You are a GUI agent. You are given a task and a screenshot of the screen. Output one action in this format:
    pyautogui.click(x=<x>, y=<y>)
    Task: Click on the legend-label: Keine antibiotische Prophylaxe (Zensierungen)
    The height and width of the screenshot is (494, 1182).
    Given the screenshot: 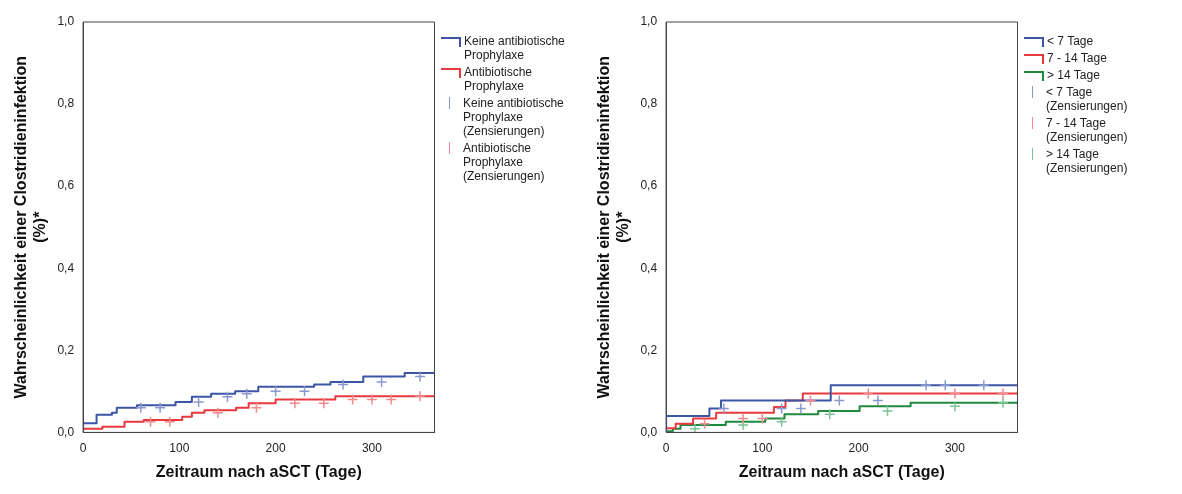 What is the action you would take?
    pyautogui.click(x=514, y=117)
    